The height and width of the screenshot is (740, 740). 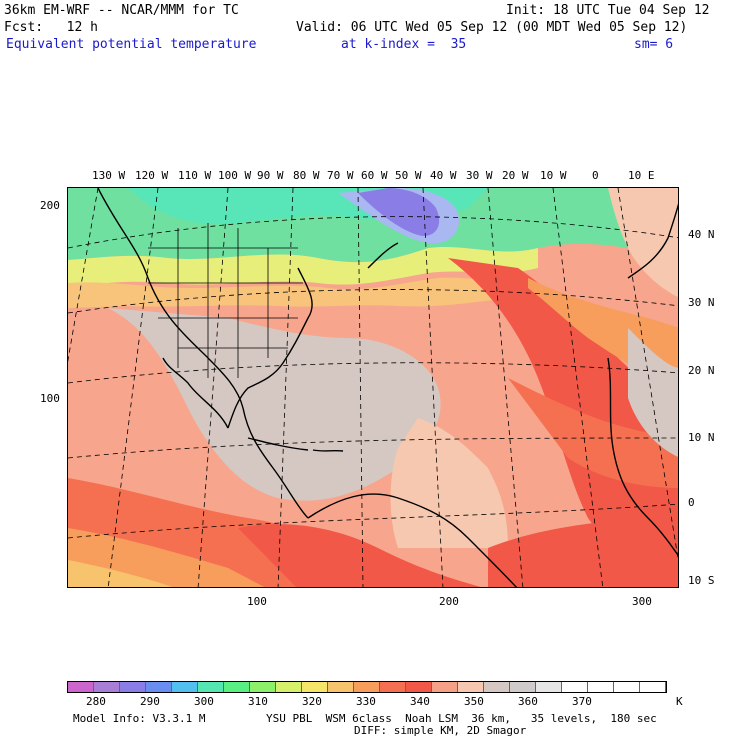 What do you see at coordinates (642, 601) in the screenshot?
I see `grid-label-bottom: 300` at bounding box center [642, 601].